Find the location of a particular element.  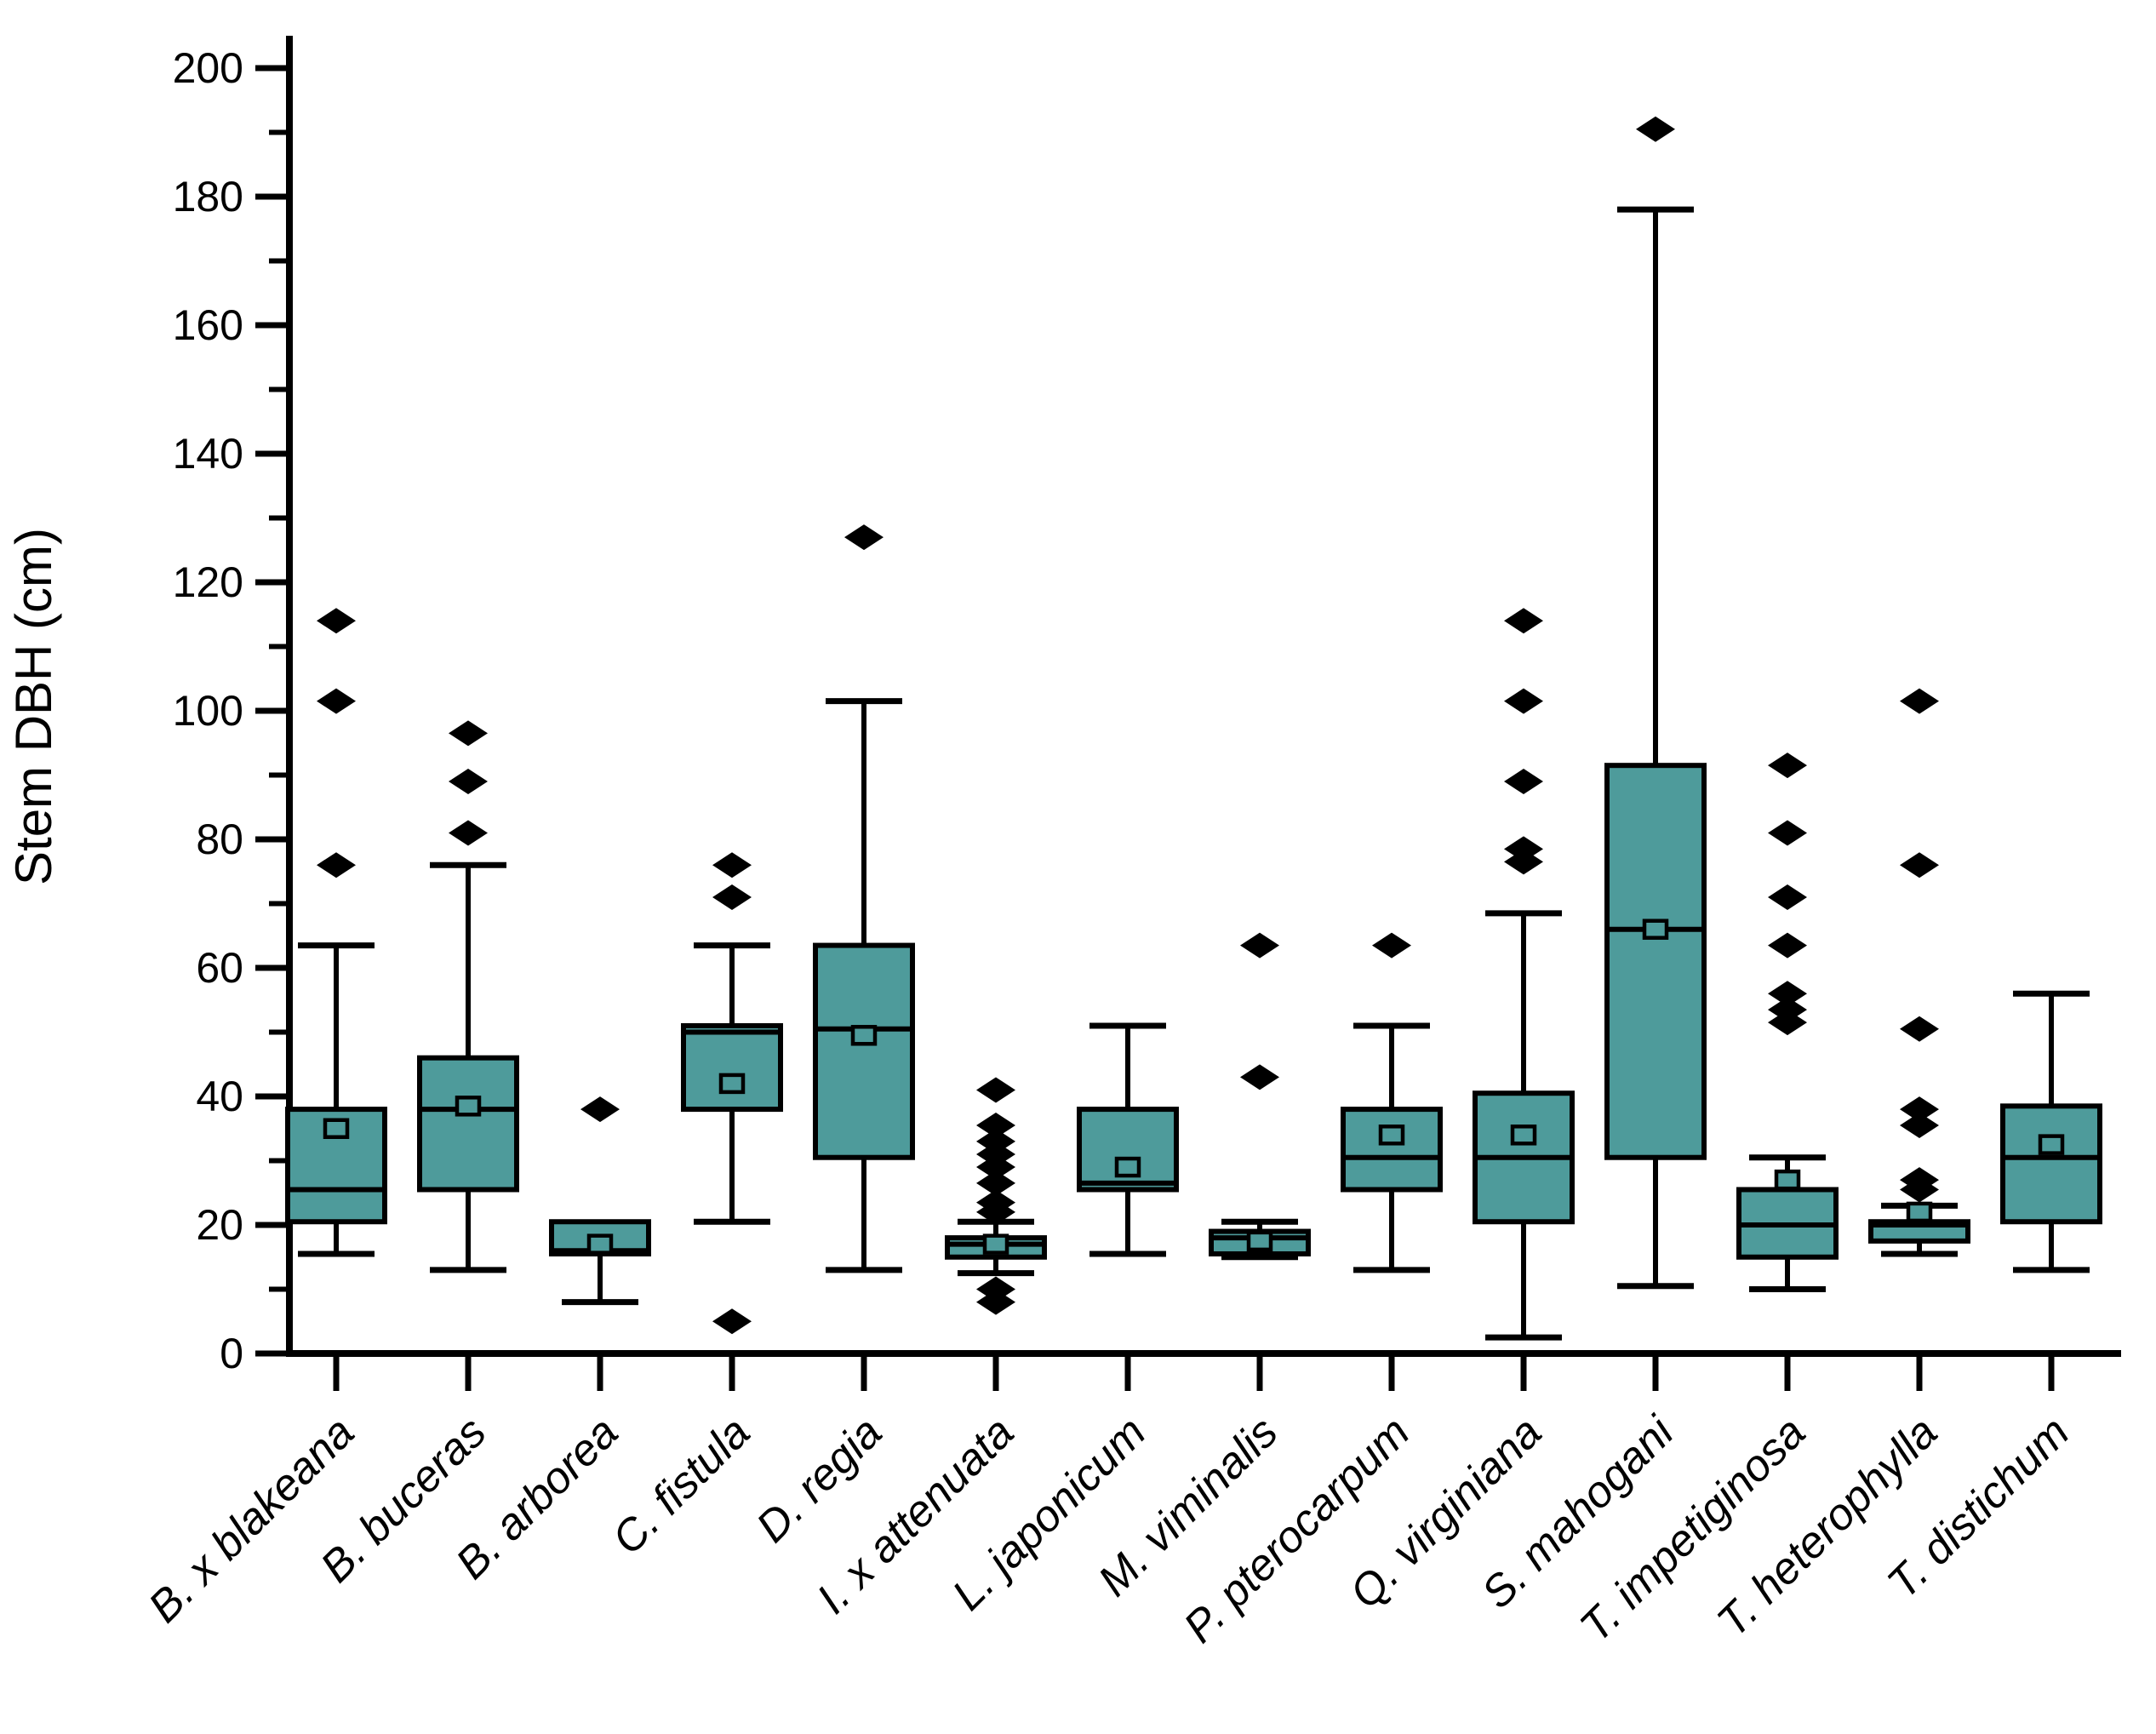

x-category-label-b-x-blakeana: B. x blakeana is located at coordinates (252, 1519).